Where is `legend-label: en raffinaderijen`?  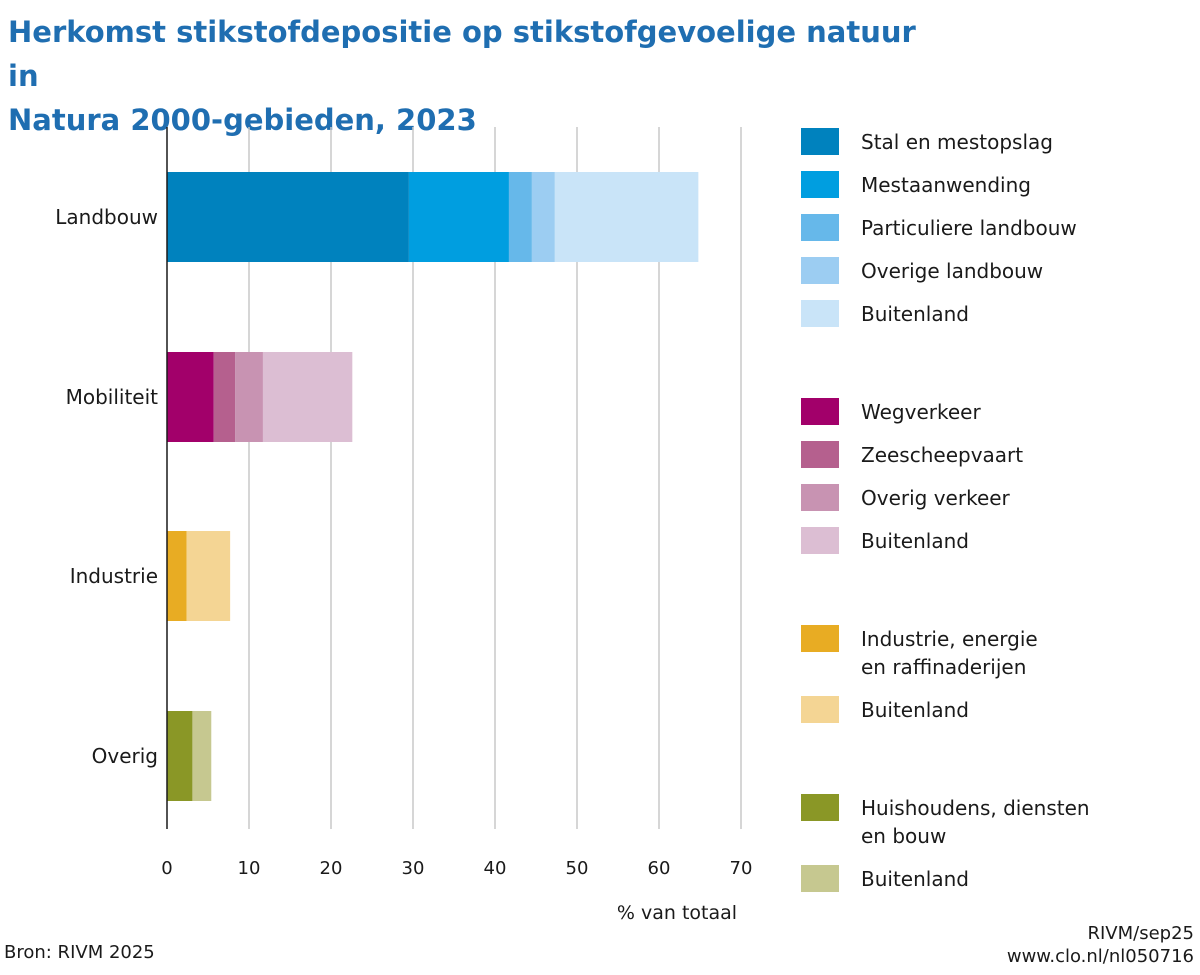 legend-label: en raffinaderijen is located at coordinates (943, 667).